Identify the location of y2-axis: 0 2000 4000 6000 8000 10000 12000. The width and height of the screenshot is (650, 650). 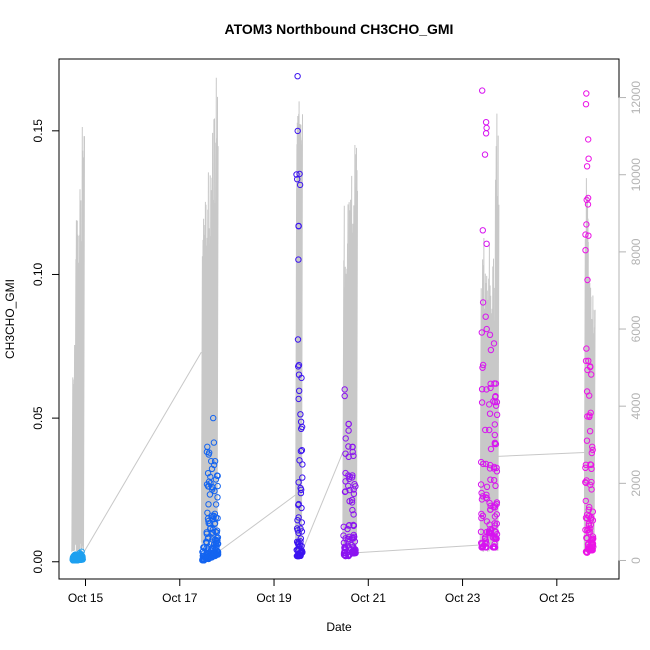
(630, 322).